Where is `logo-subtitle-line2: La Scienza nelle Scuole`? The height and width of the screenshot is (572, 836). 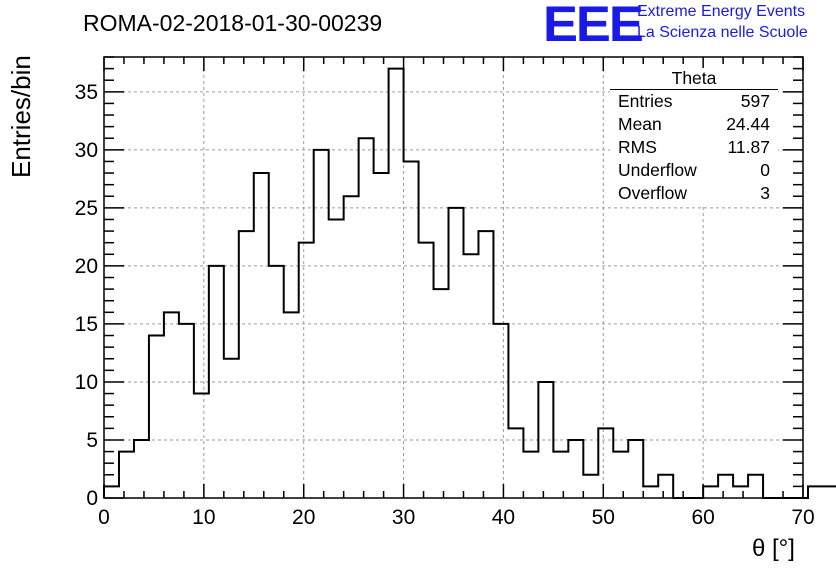 logo-subtitle-line2: La Scienza nelle Scuole is located at coordinates (722, 32).